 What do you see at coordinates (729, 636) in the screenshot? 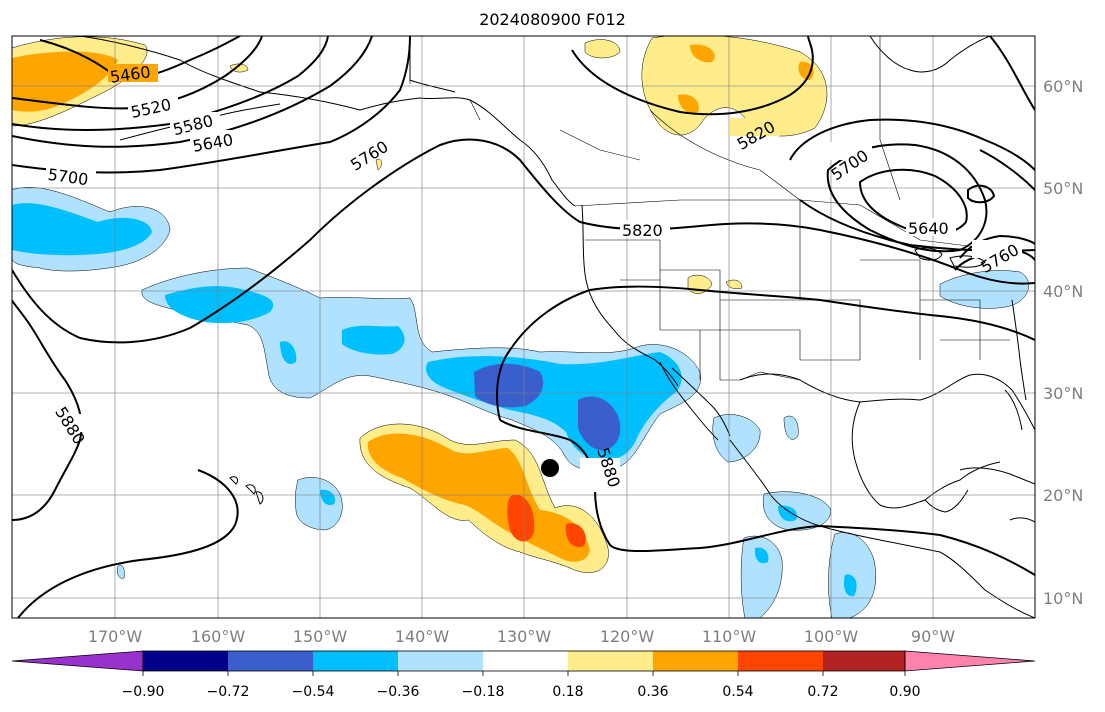
I see `lon-label: 110°W` at bounding box center [729, 636].